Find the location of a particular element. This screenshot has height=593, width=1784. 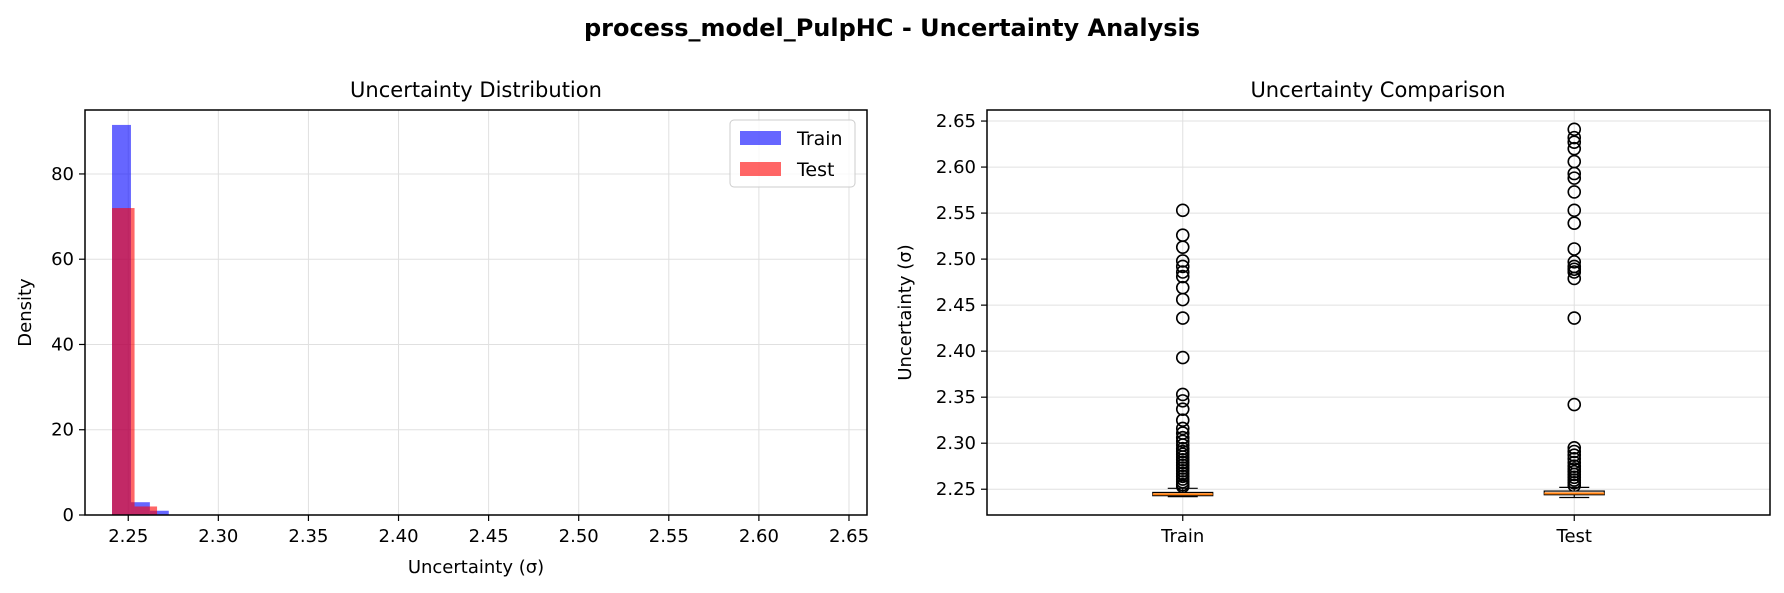

x-tick-label: 2.35 is located at coordinates (308, 536).